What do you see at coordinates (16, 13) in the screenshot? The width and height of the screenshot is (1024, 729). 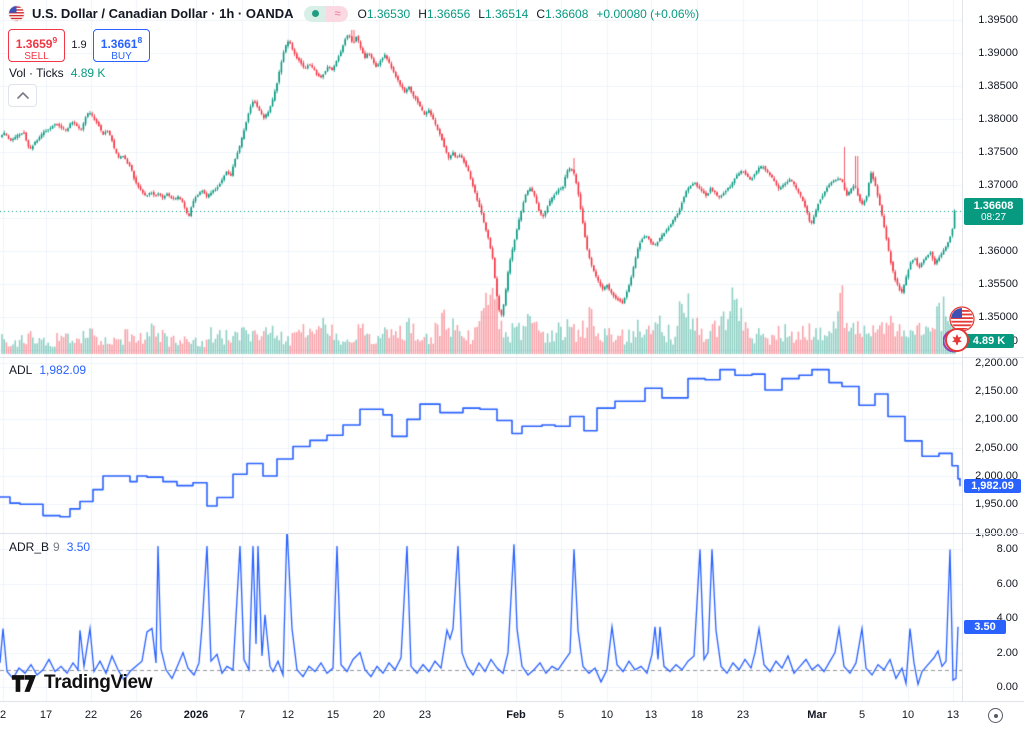 I see `pair-flag-icon` at bounding box center [16, 13].